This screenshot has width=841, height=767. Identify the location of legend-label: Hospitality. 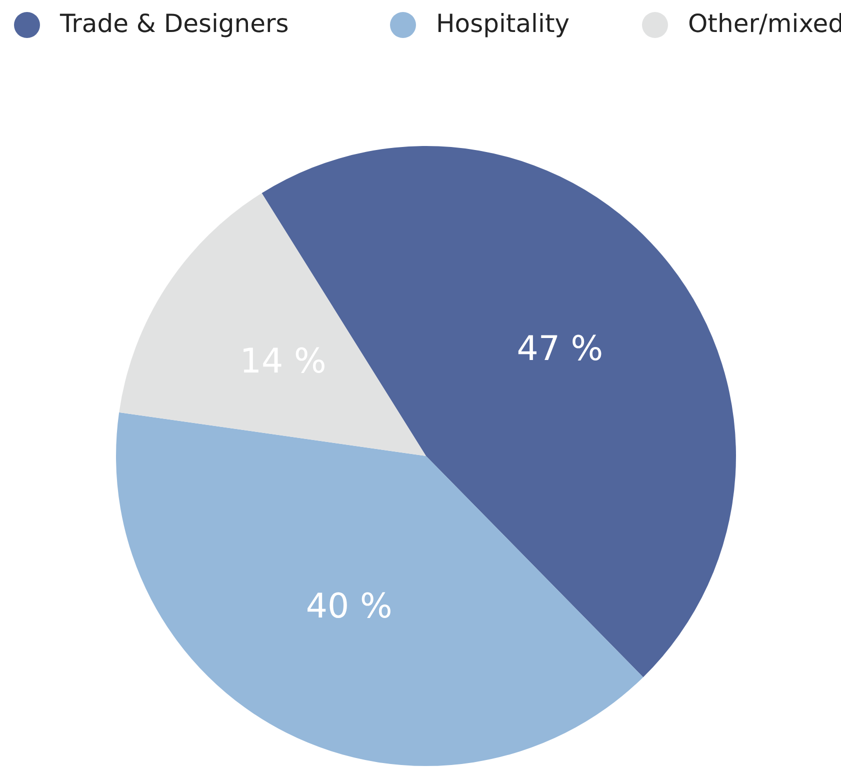
(503, 23).